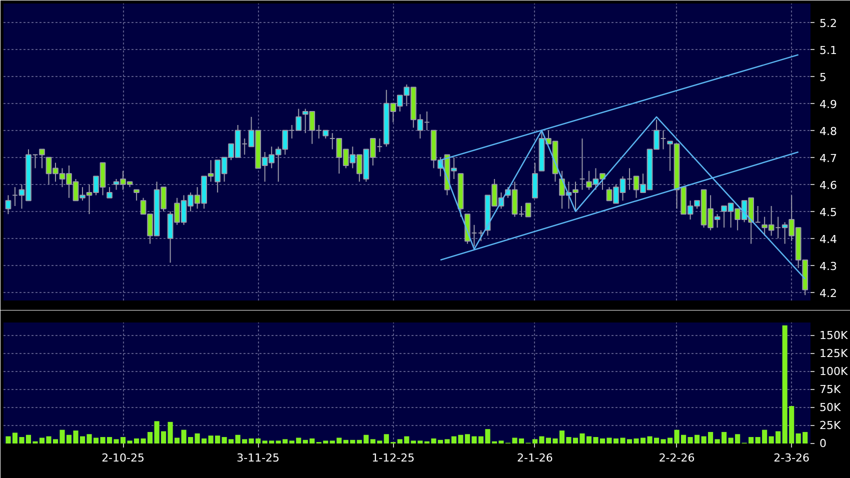 The height and width of the screenshot is (478, 850). I want to click on y-tick-label: 25K, so click(831, 425).